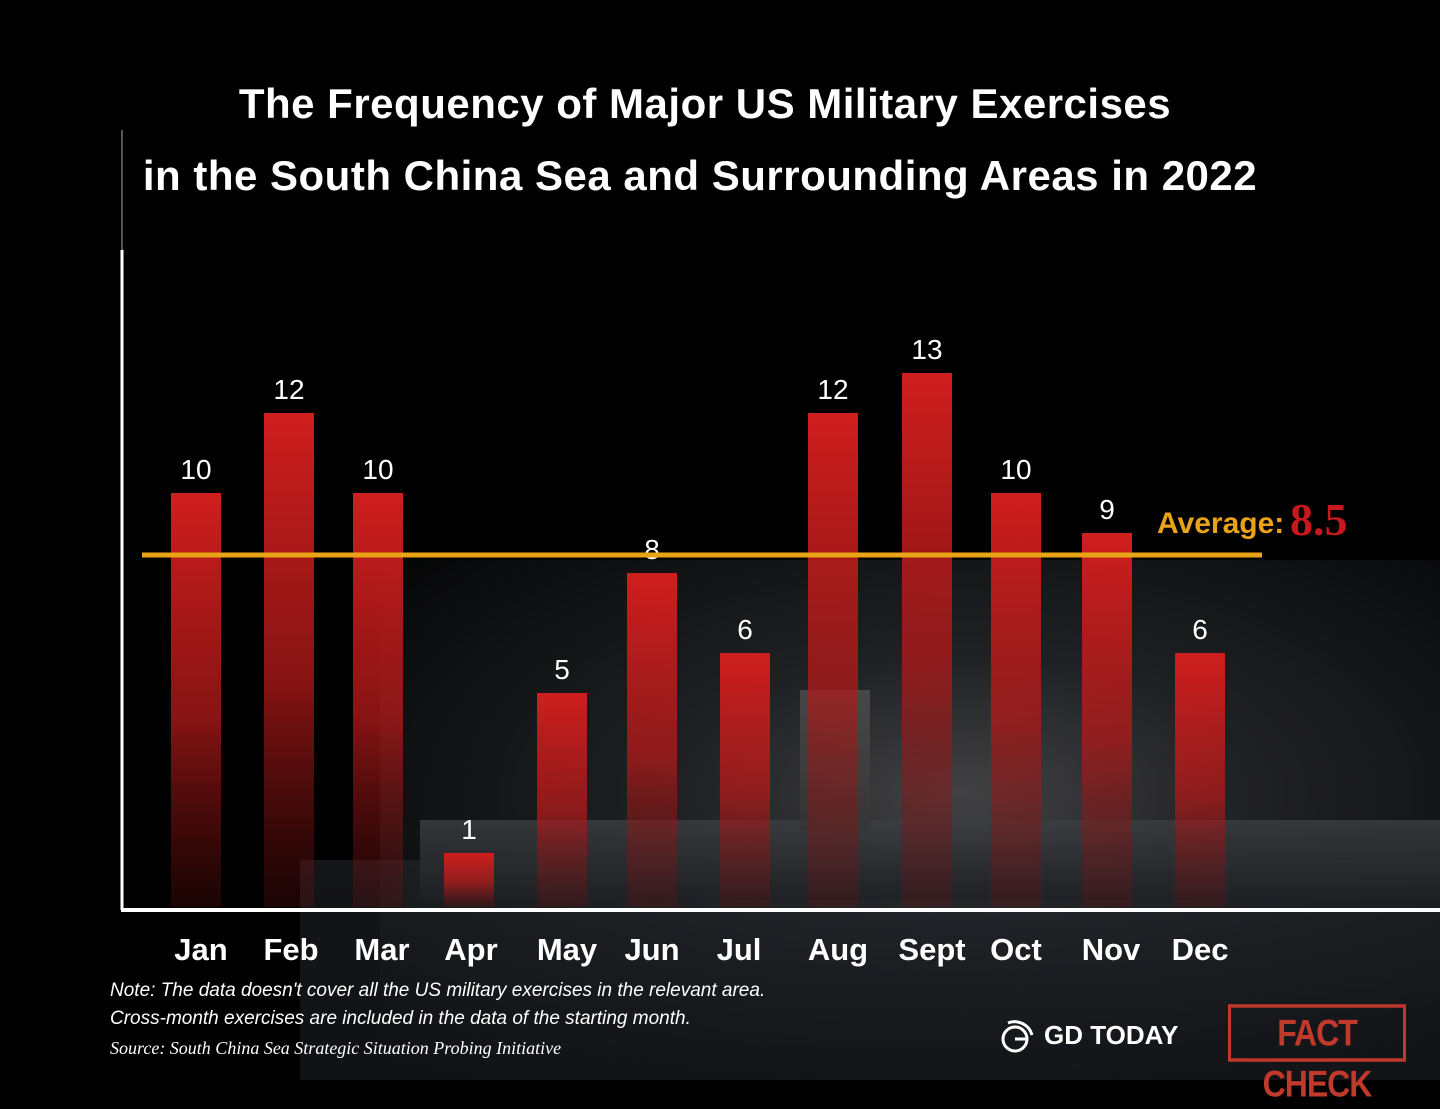  I want to click on x-tick-label-oct: Oct, so click(1016, 949).